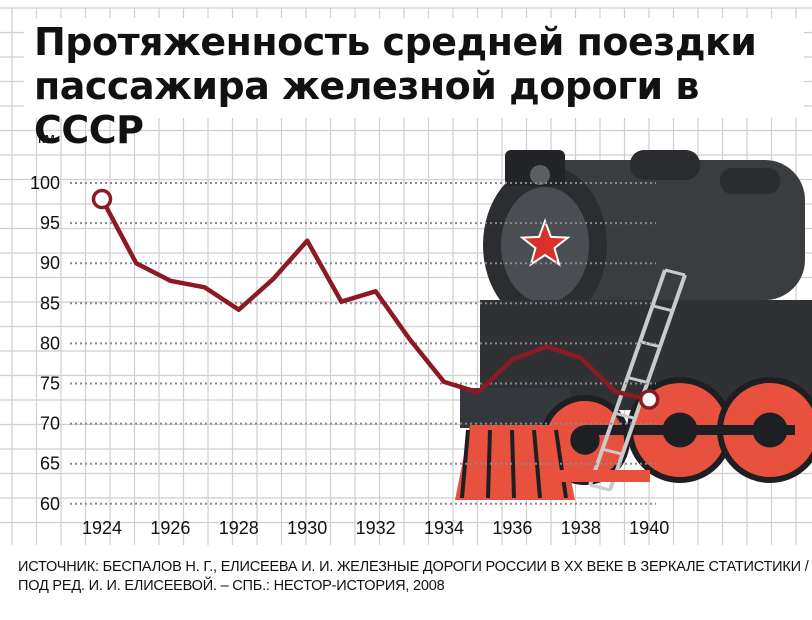 The image size is (812, 620). What do you see at coordinates (605, 476) in the screenshot?
I see `step` at bounding box center [605, 476].